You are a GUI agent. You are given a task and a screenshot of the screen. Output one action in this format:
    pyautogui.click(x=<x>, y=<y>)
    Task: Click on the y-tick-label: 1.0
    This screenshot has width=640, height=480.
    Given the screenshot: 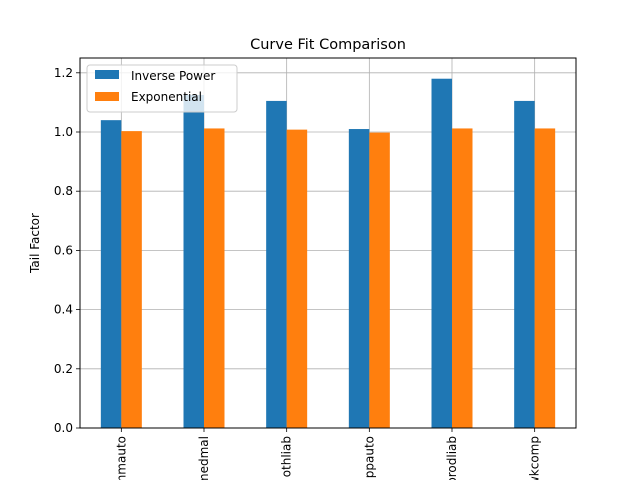 What is the action you would take?
    pyautogui.click(x=63, y=132)
    